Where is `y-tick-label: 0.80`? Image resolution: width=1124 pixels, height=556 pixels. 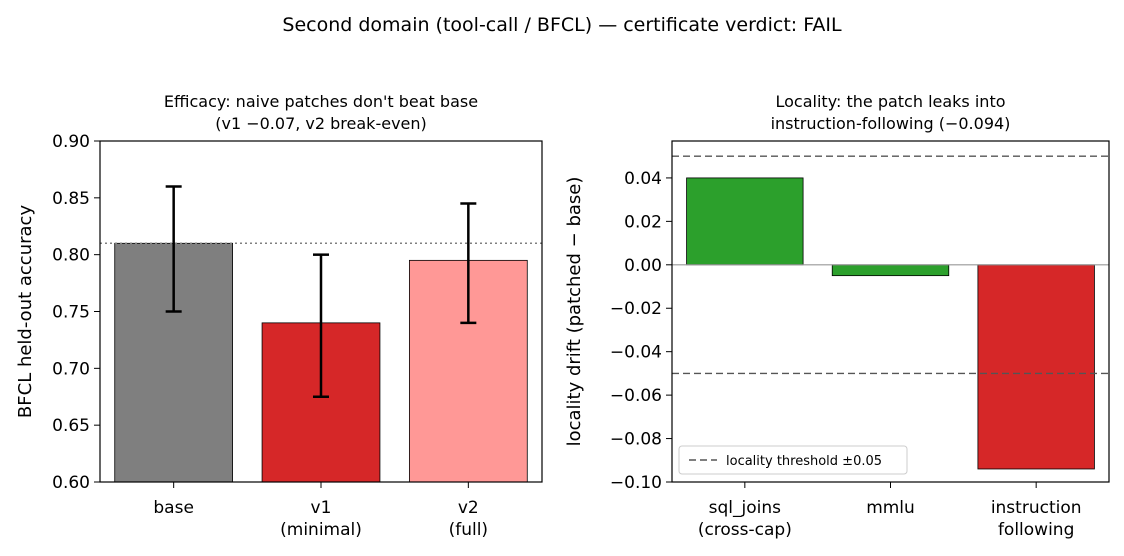
y-tick-label: 0.80 is located at coordinates (71, 256).